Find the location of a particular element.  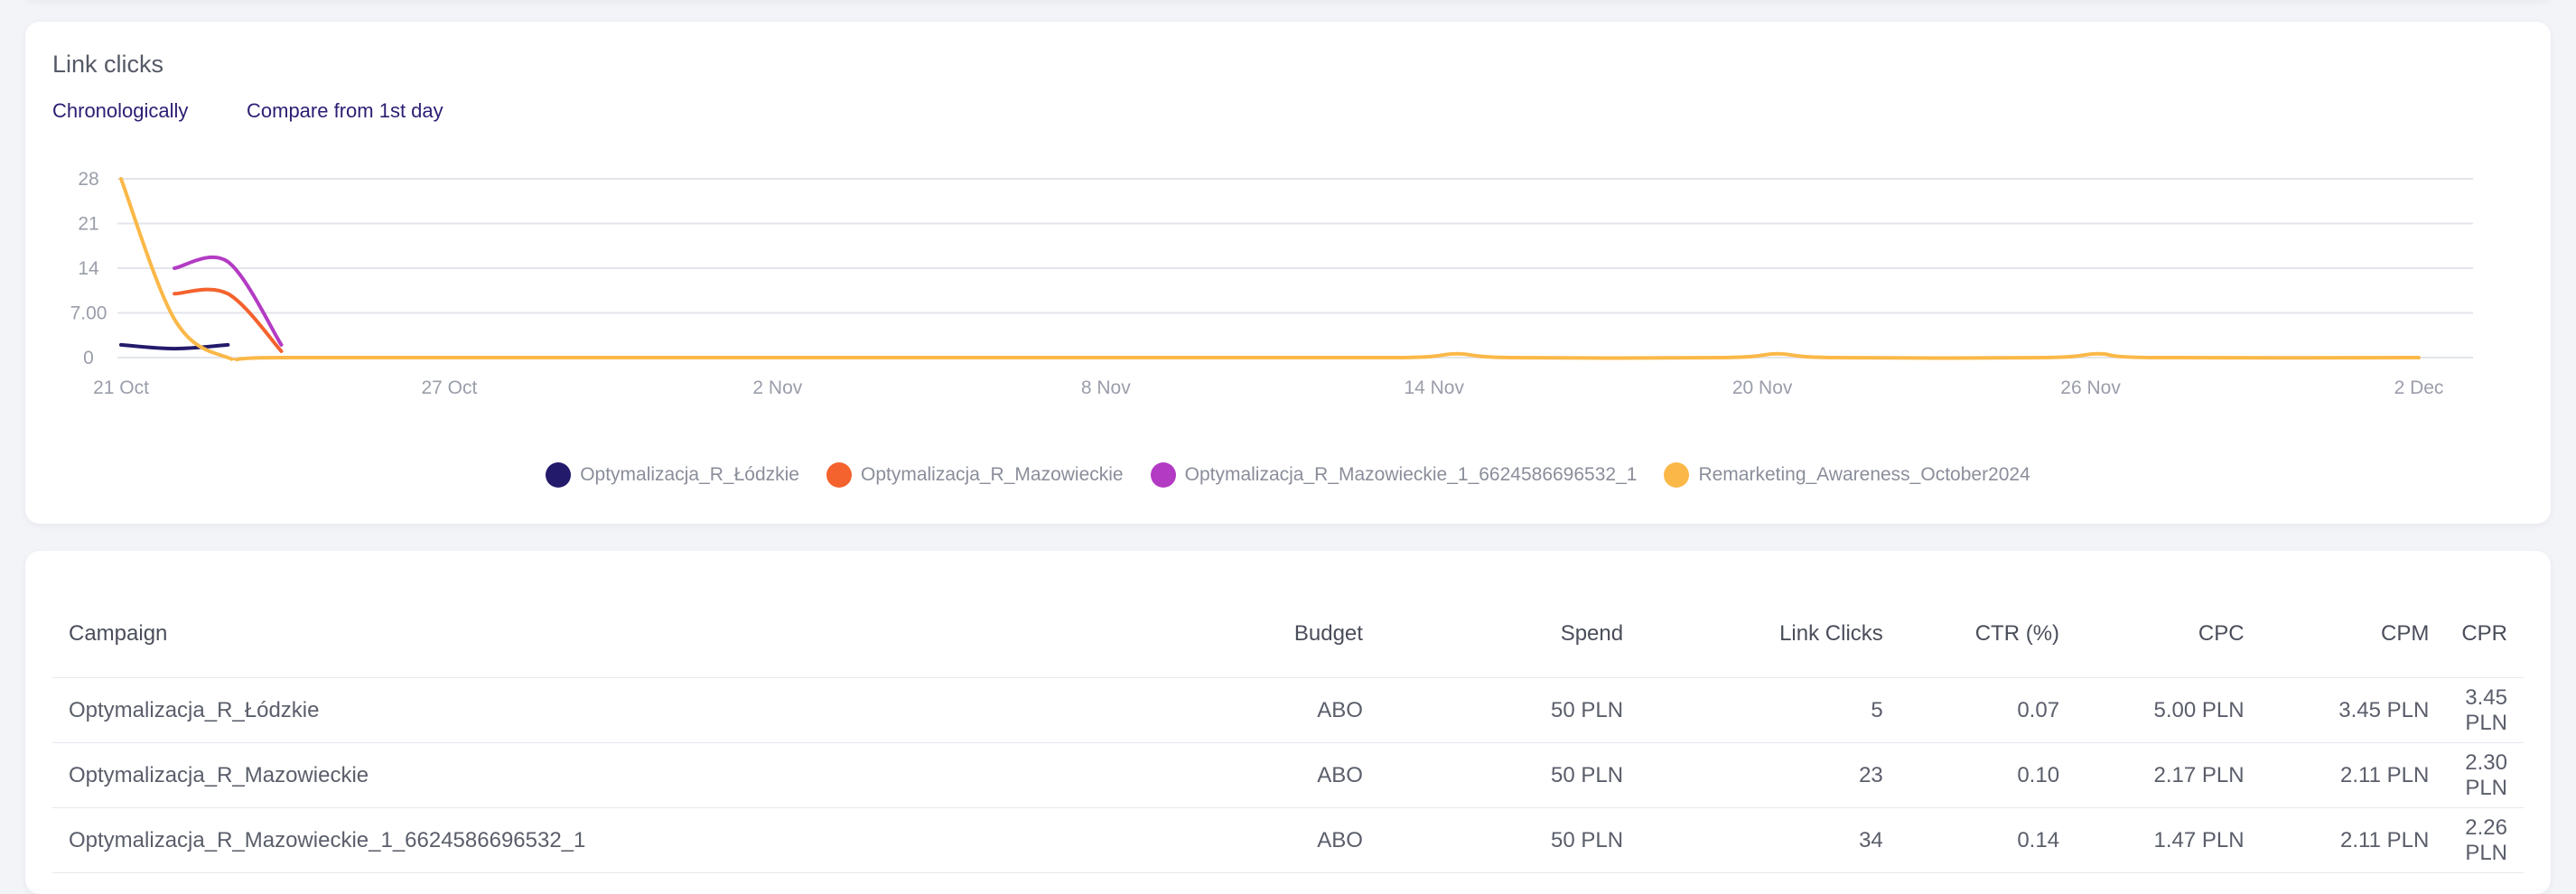

chronologically-toggle: Chronologically is located at coordinates (121, 110).